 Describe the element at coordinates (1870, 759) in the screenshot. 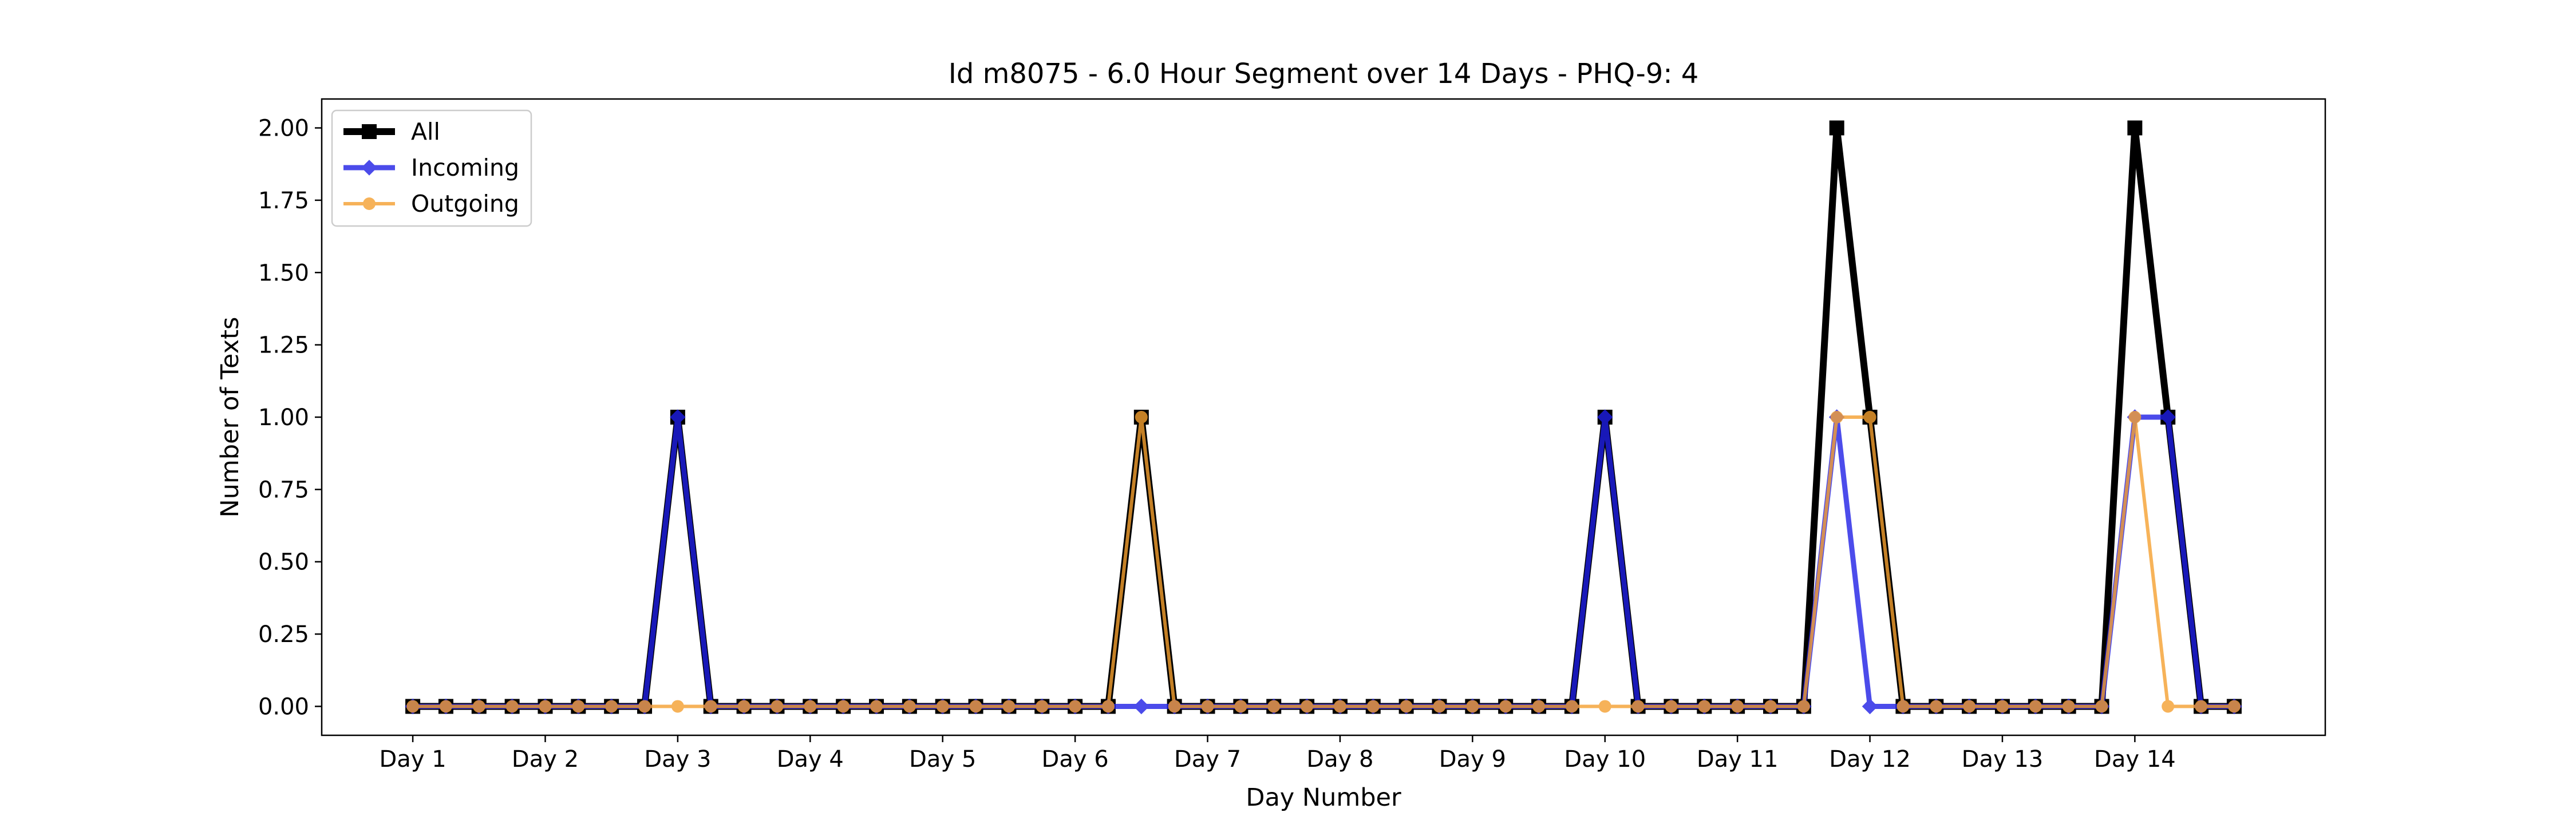

I see `x-tick-label: Day 12` at that location.